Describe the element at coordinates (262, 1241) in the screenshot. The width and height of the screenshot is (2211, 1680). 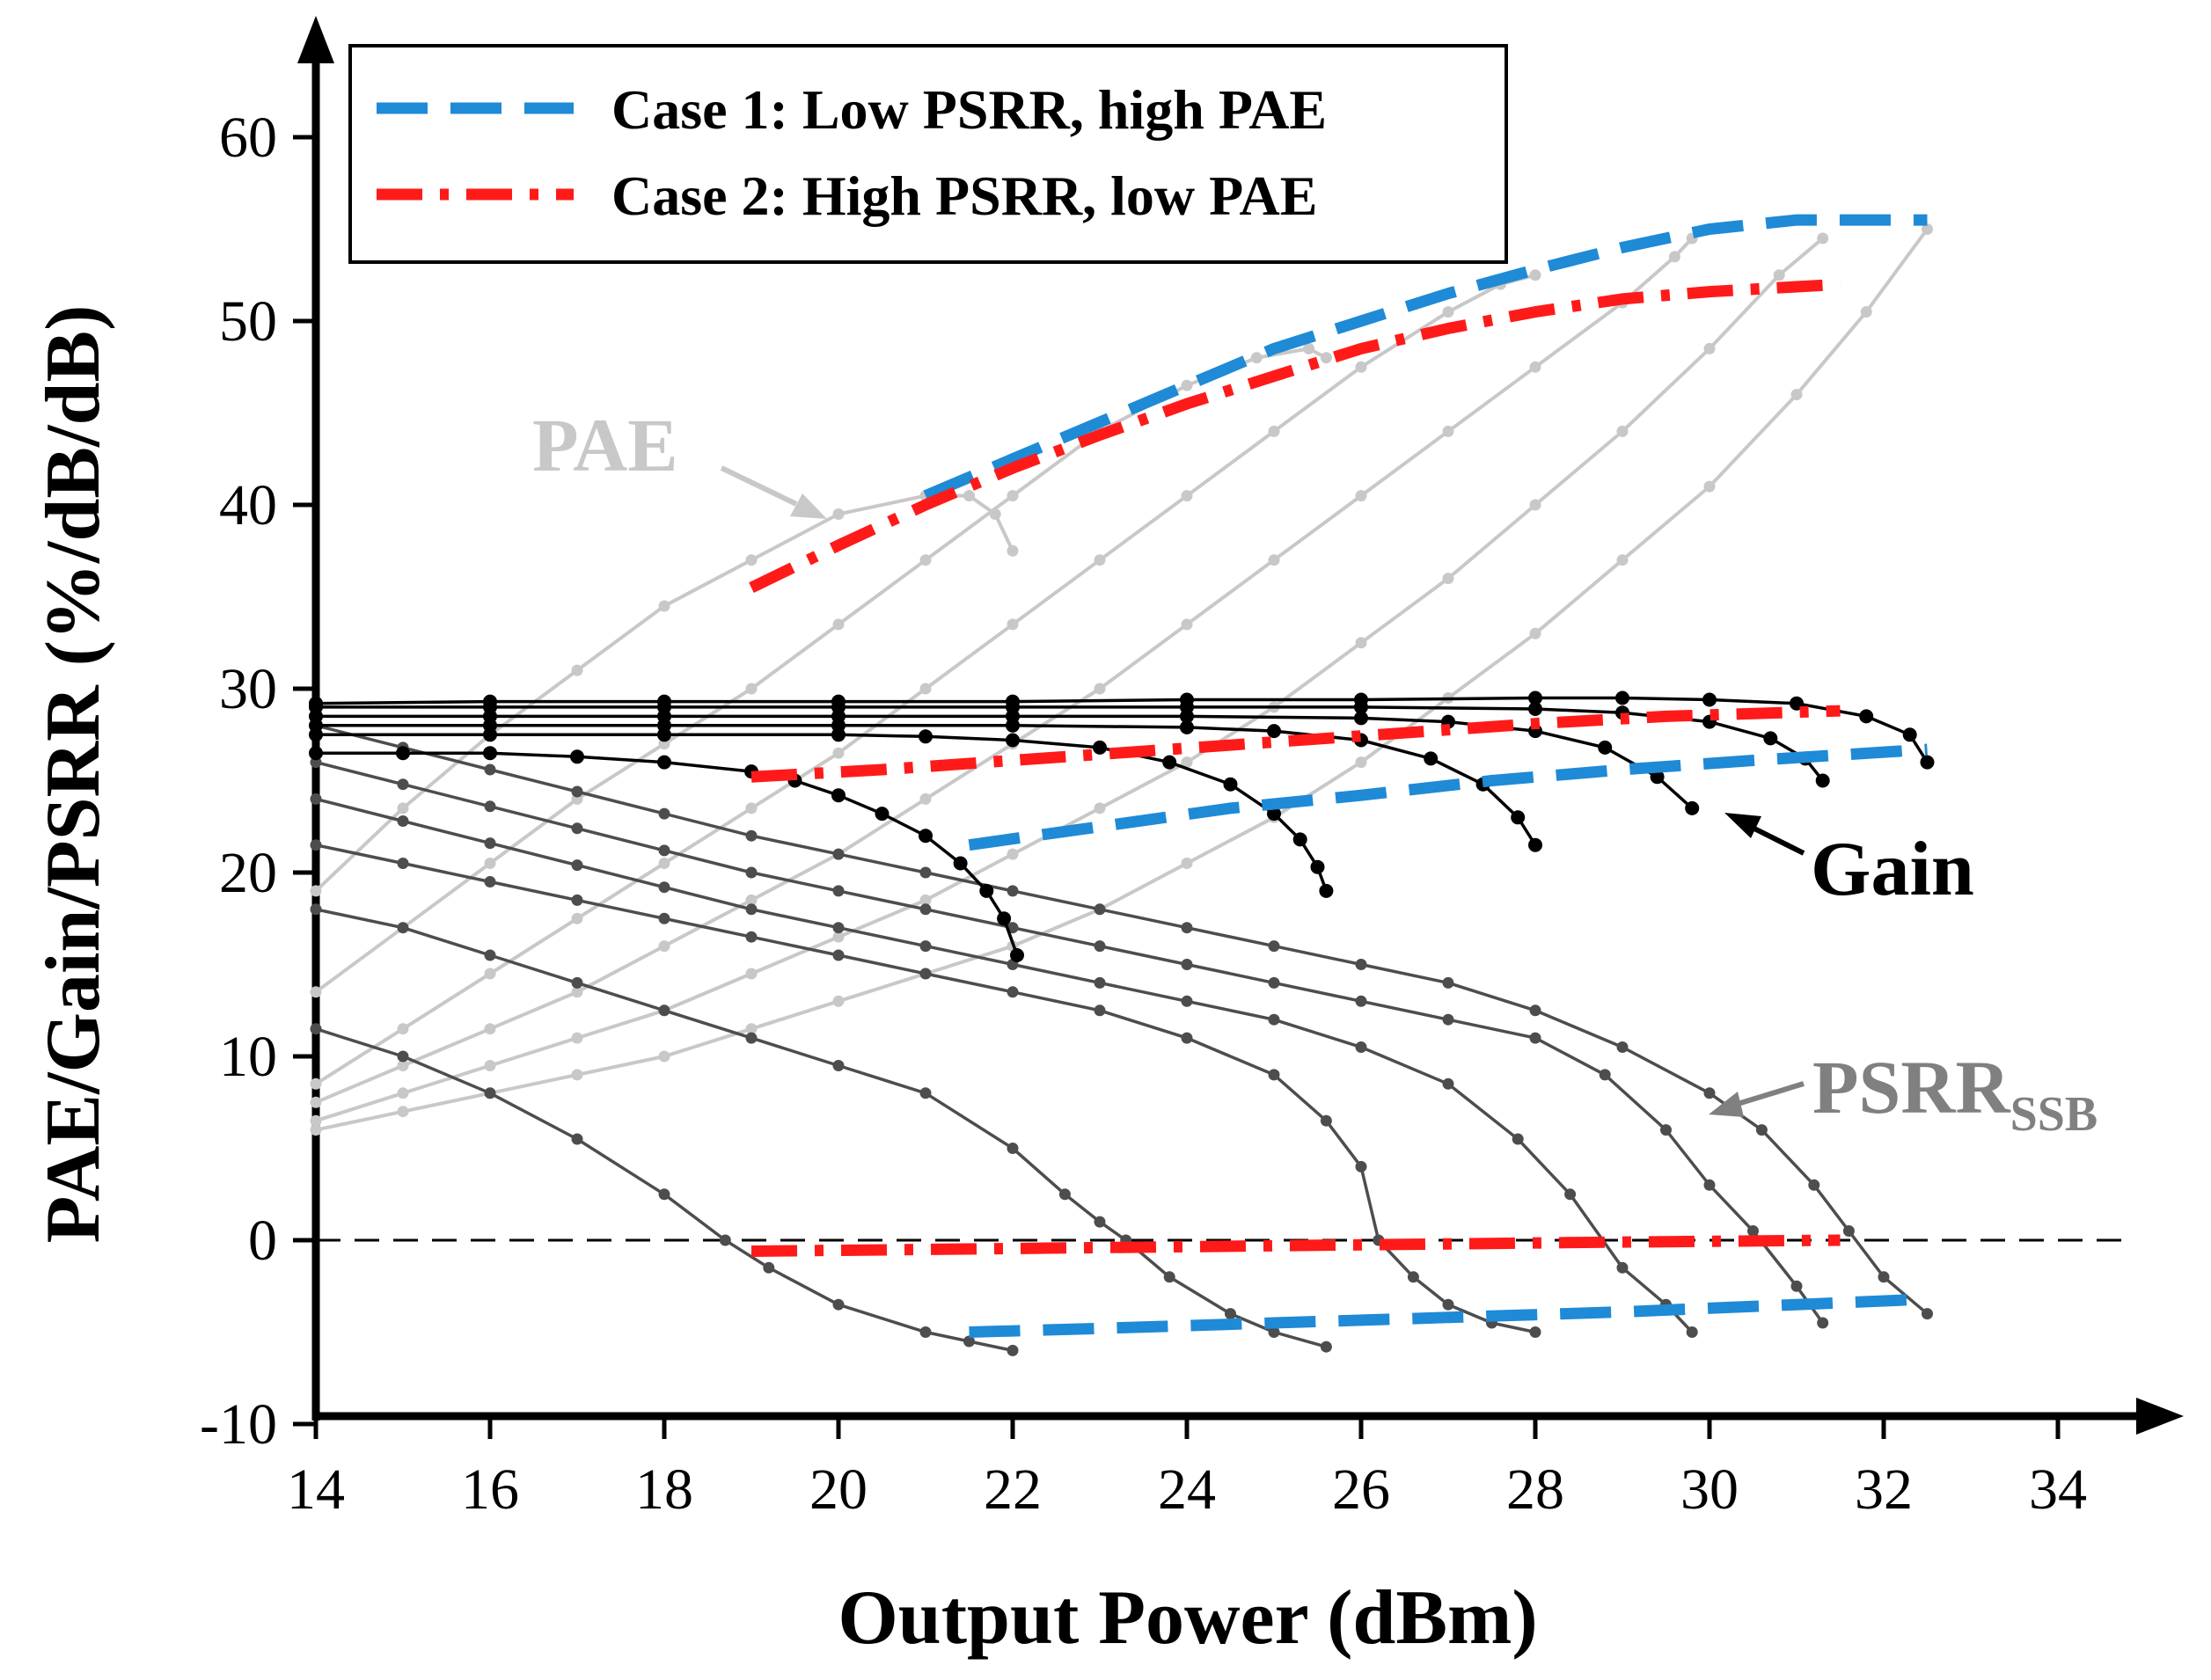
I see `y-tick-label: 0` at that location.